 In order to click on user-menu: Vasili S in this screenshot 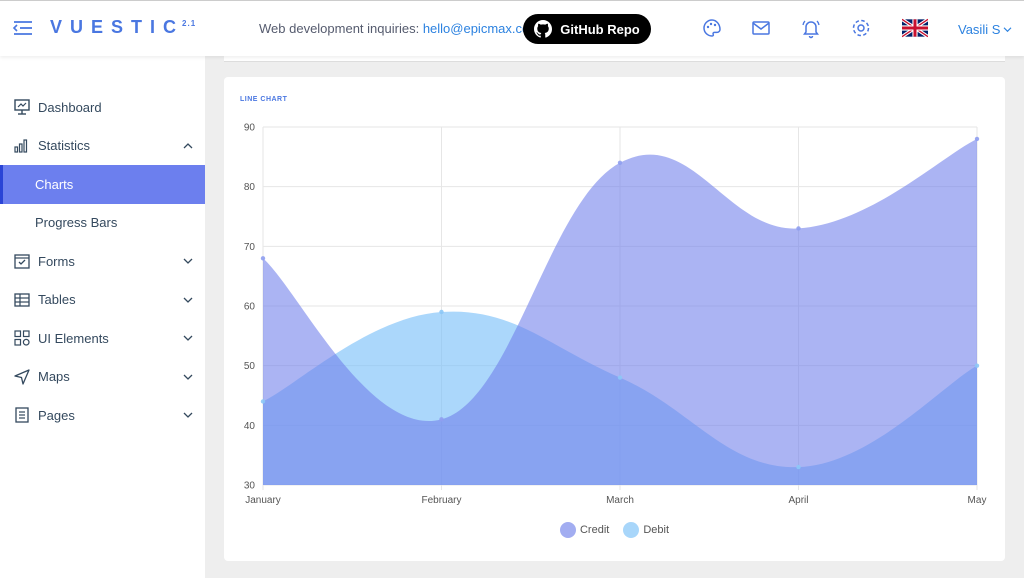, I will do `click(985, 29)`.